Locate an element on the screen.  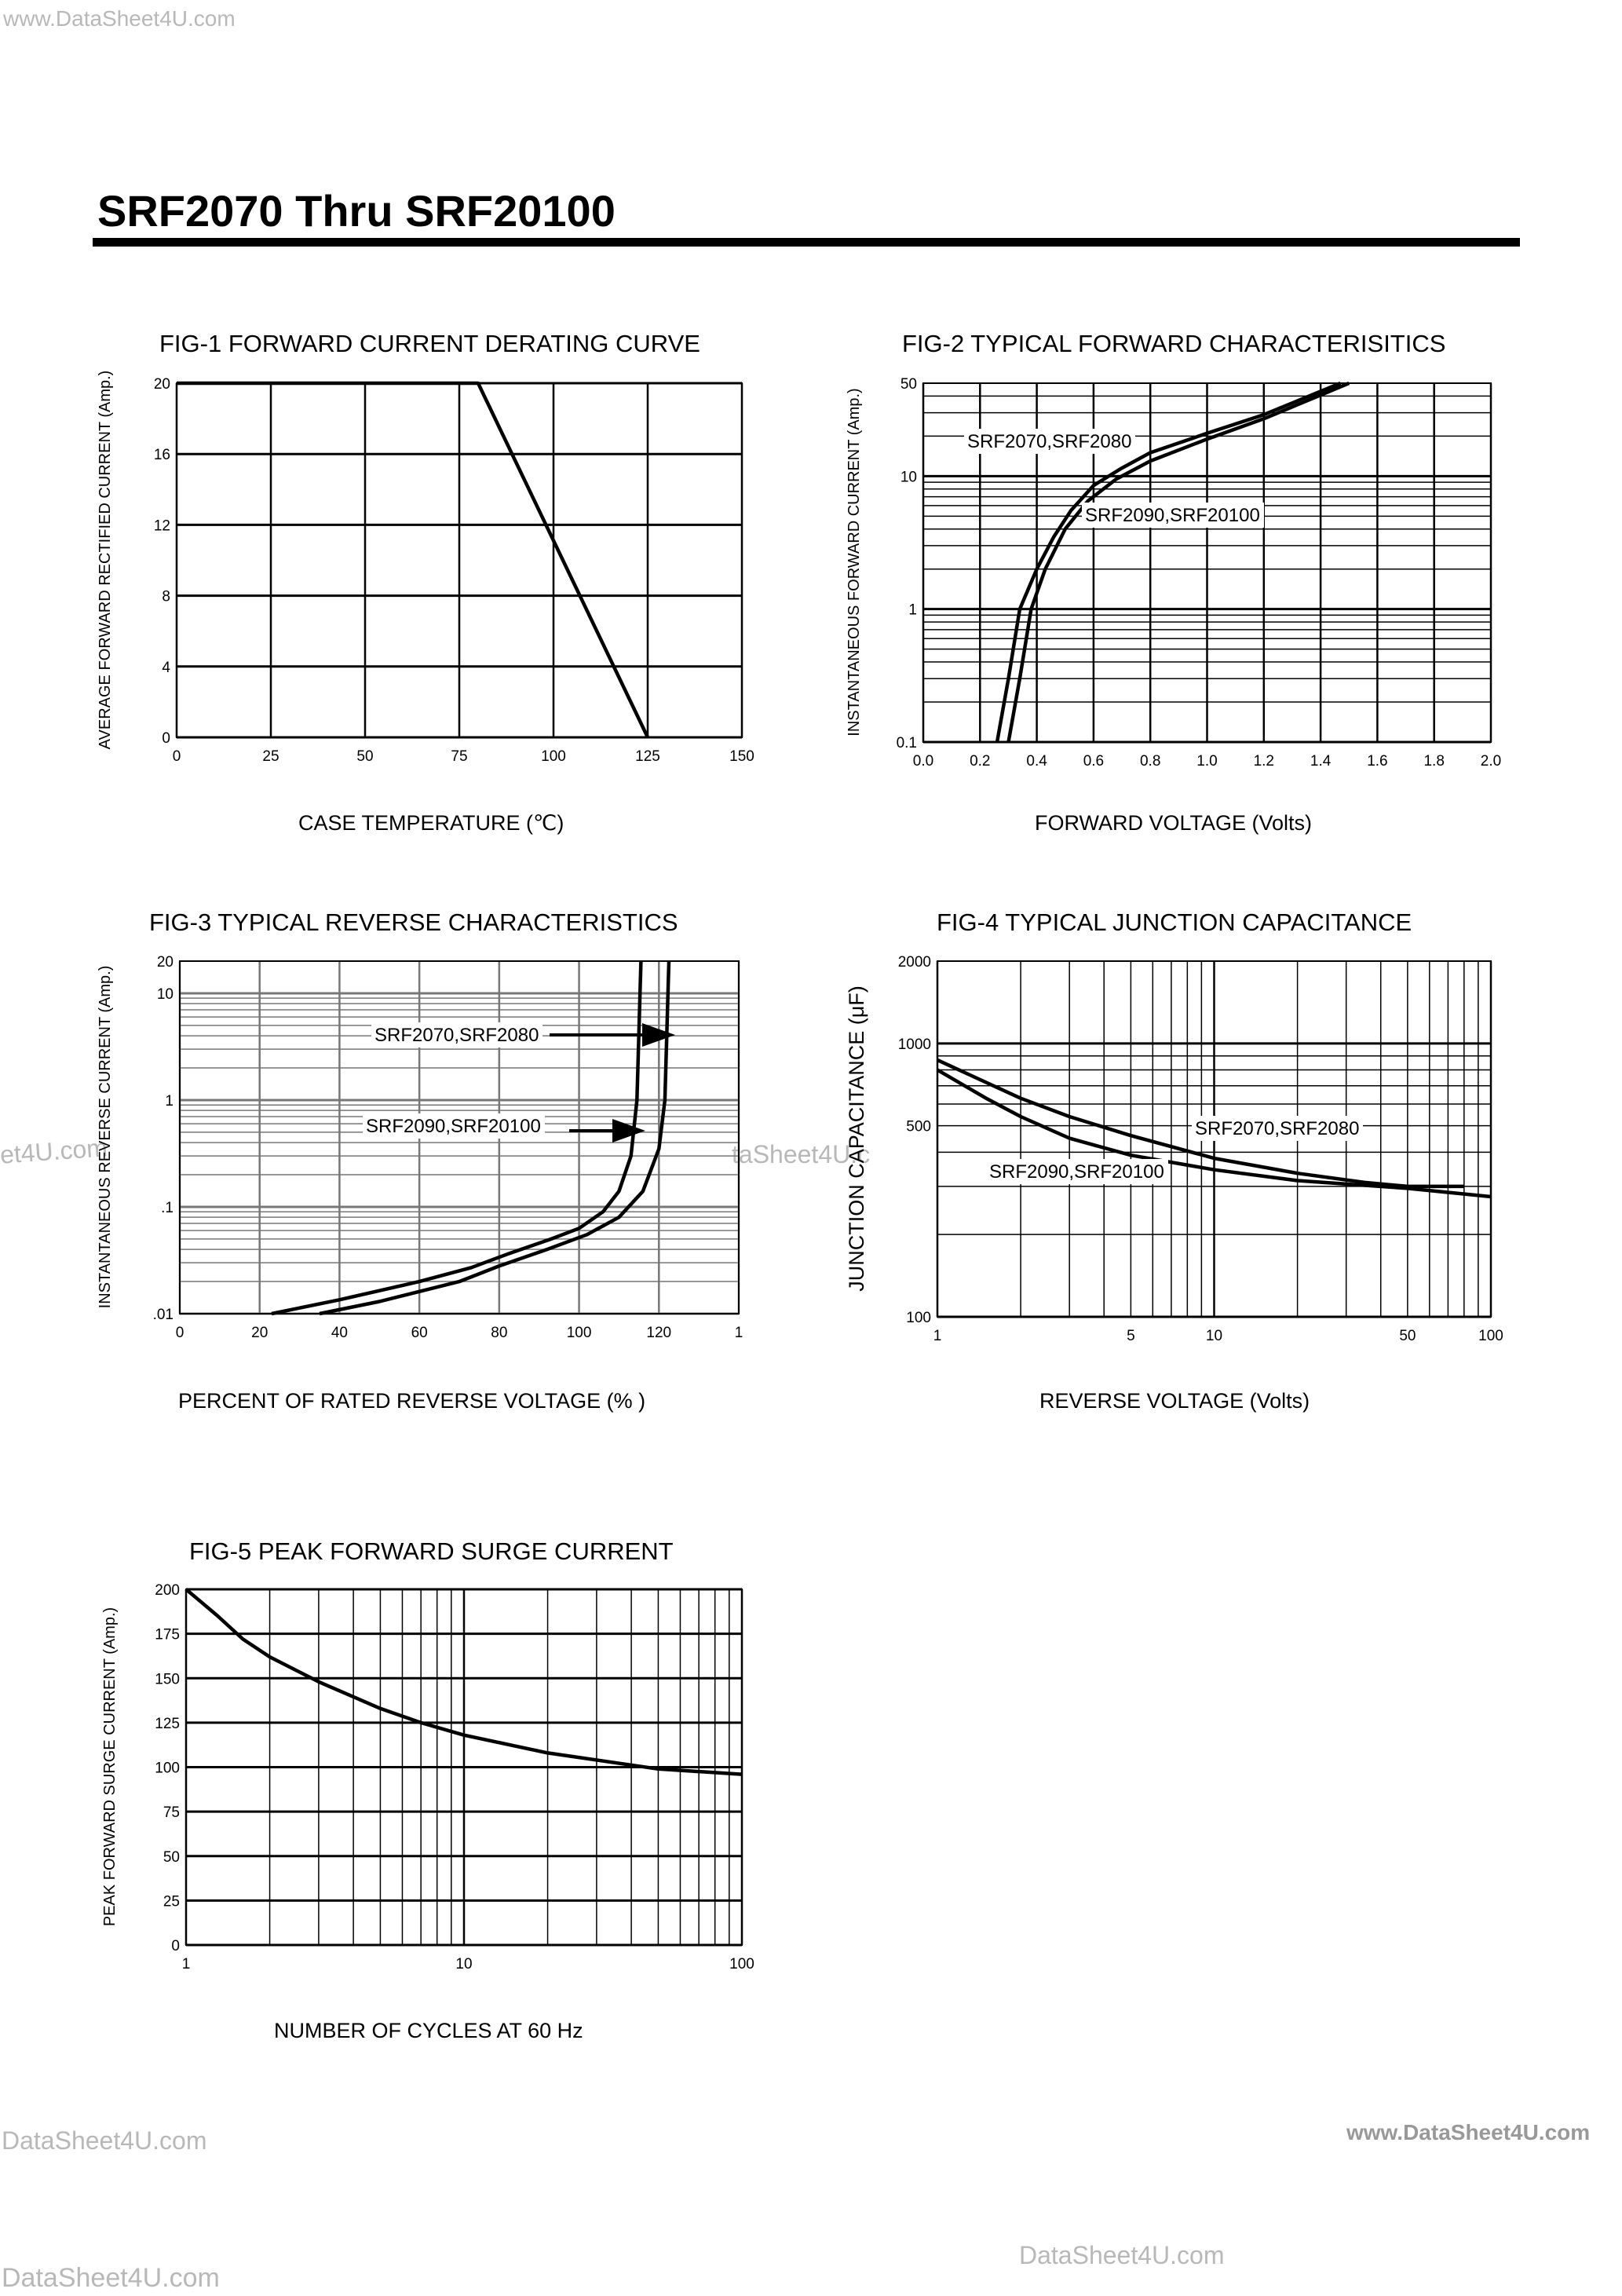
fig4-title: FIG-4 TYPICAL JUNCTION CAPACITANCE is located at coordinates (1174, 923).